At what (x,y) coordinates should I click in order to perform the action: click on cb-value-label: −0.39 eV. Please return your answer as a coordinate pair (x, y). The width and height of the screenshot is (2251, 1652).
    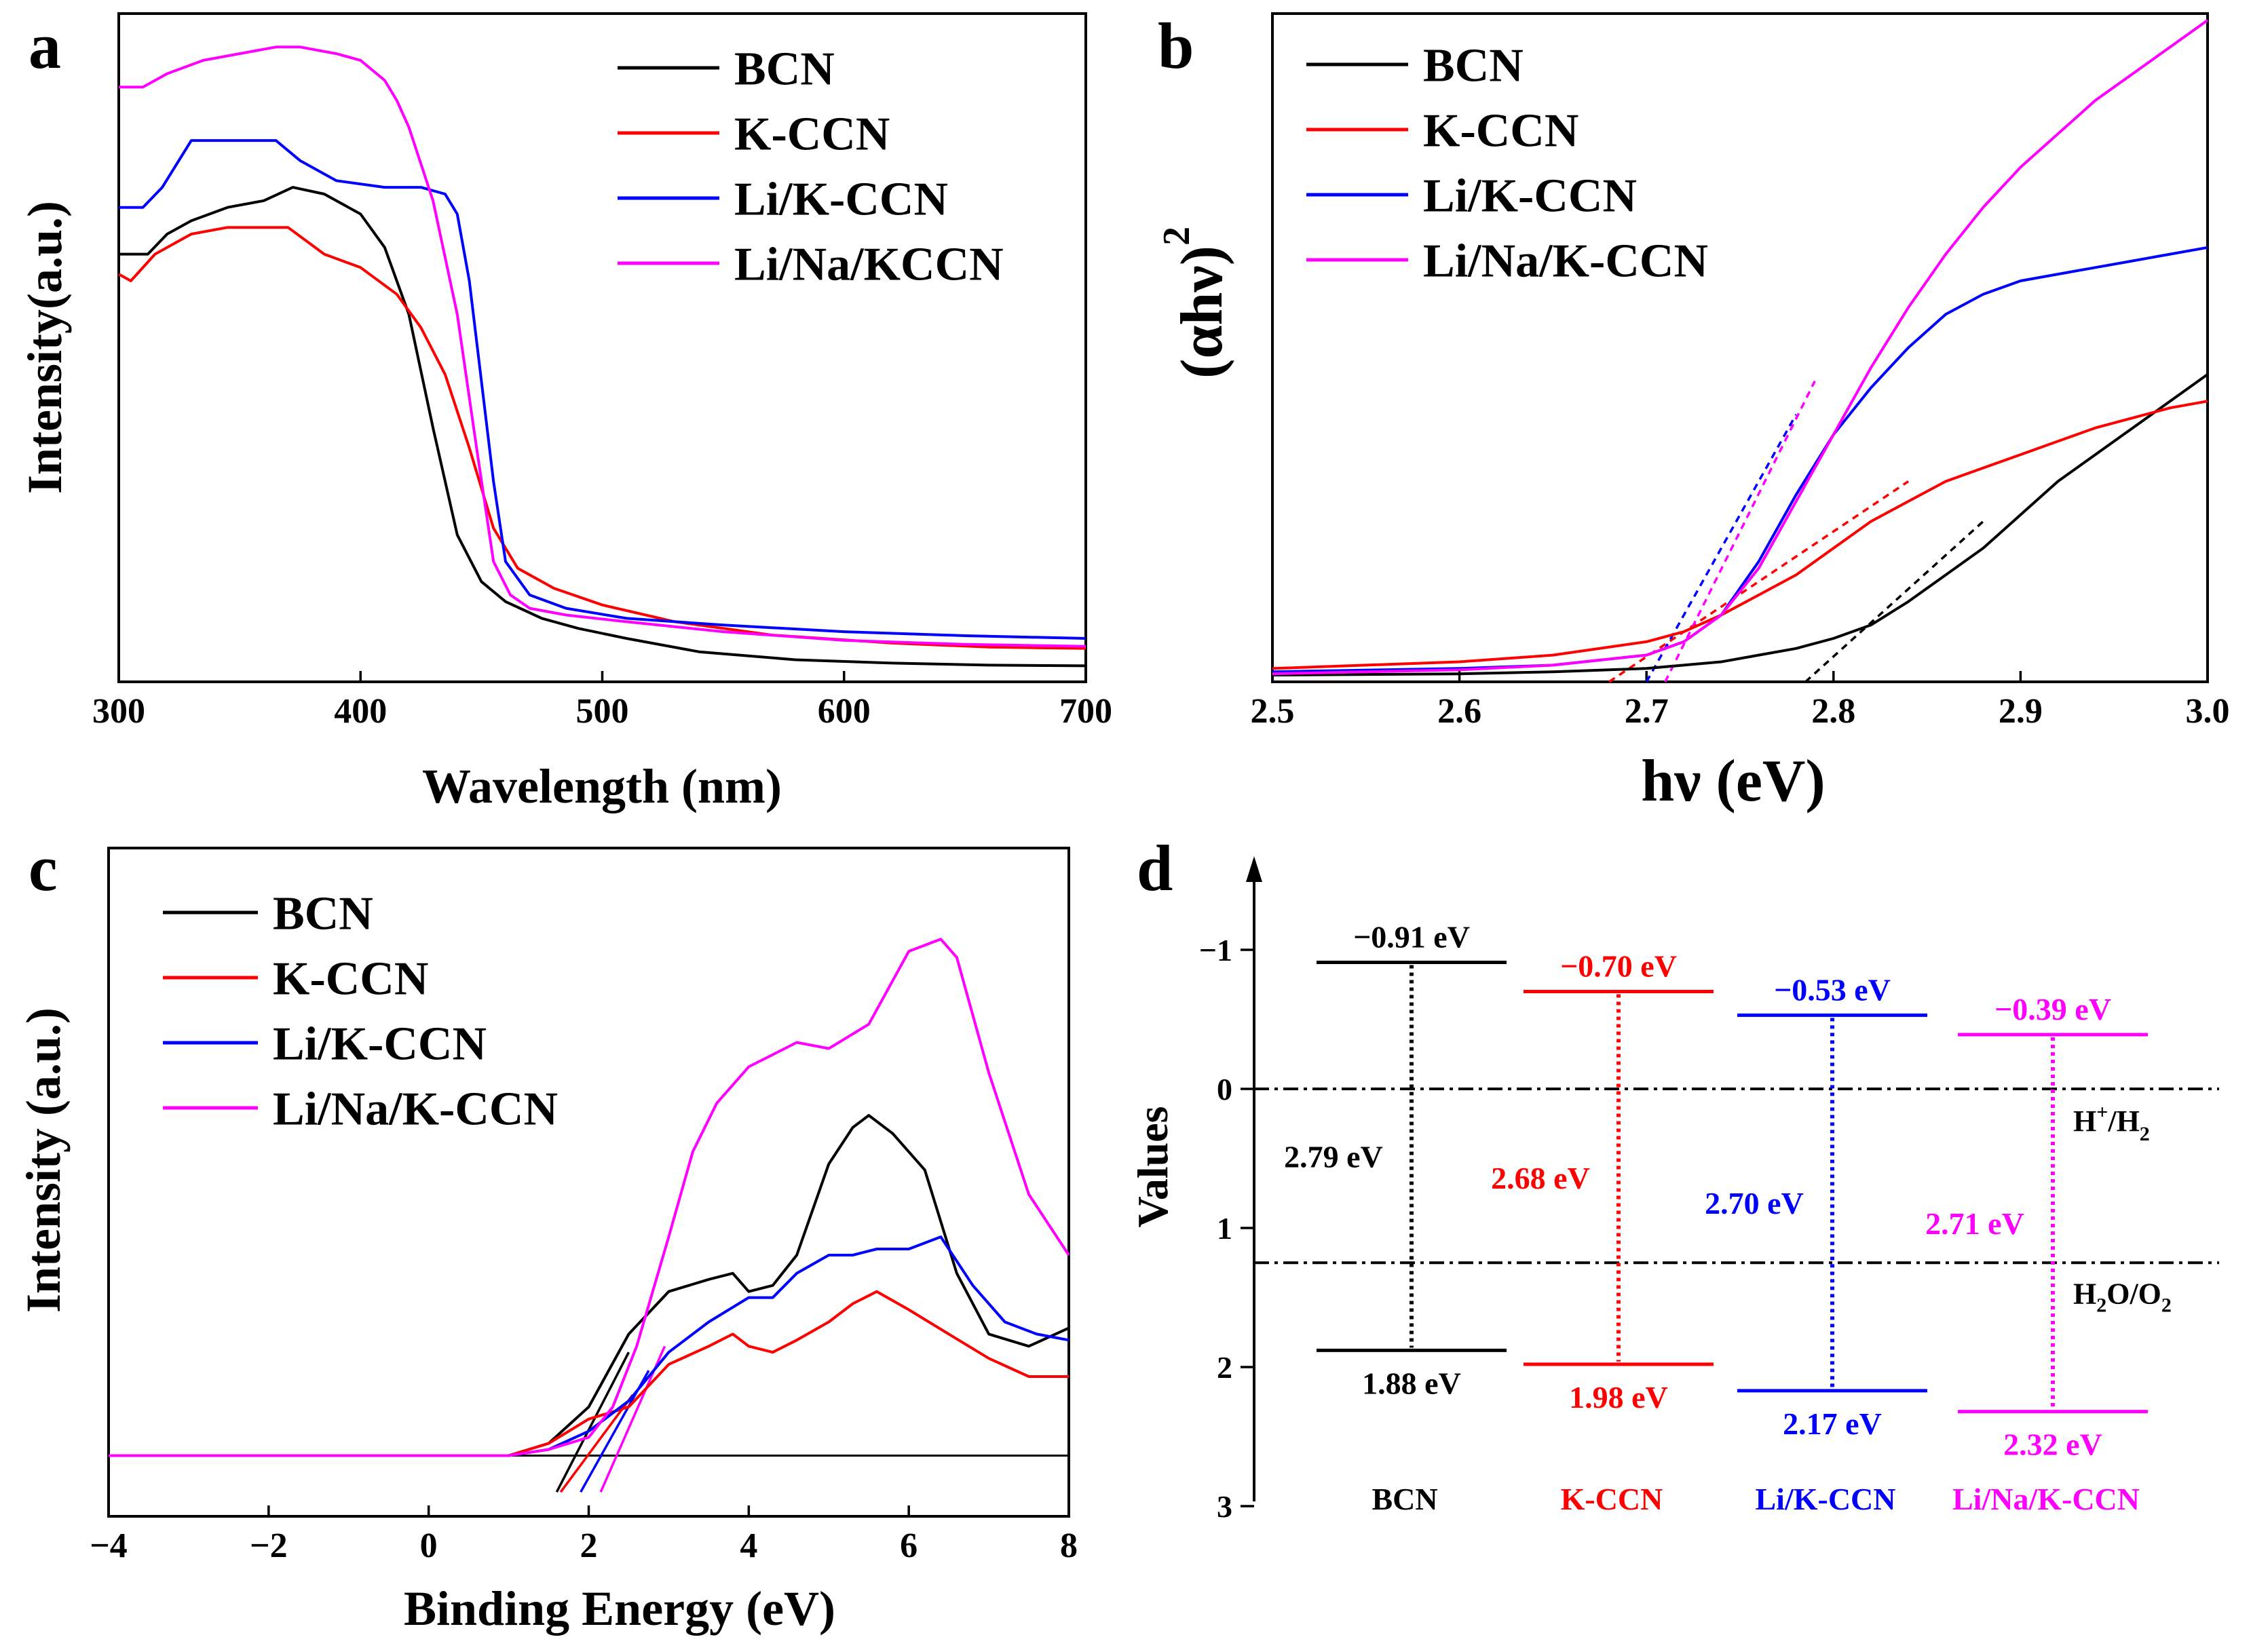
    Looking at the image, I should click on (2052, 1009).